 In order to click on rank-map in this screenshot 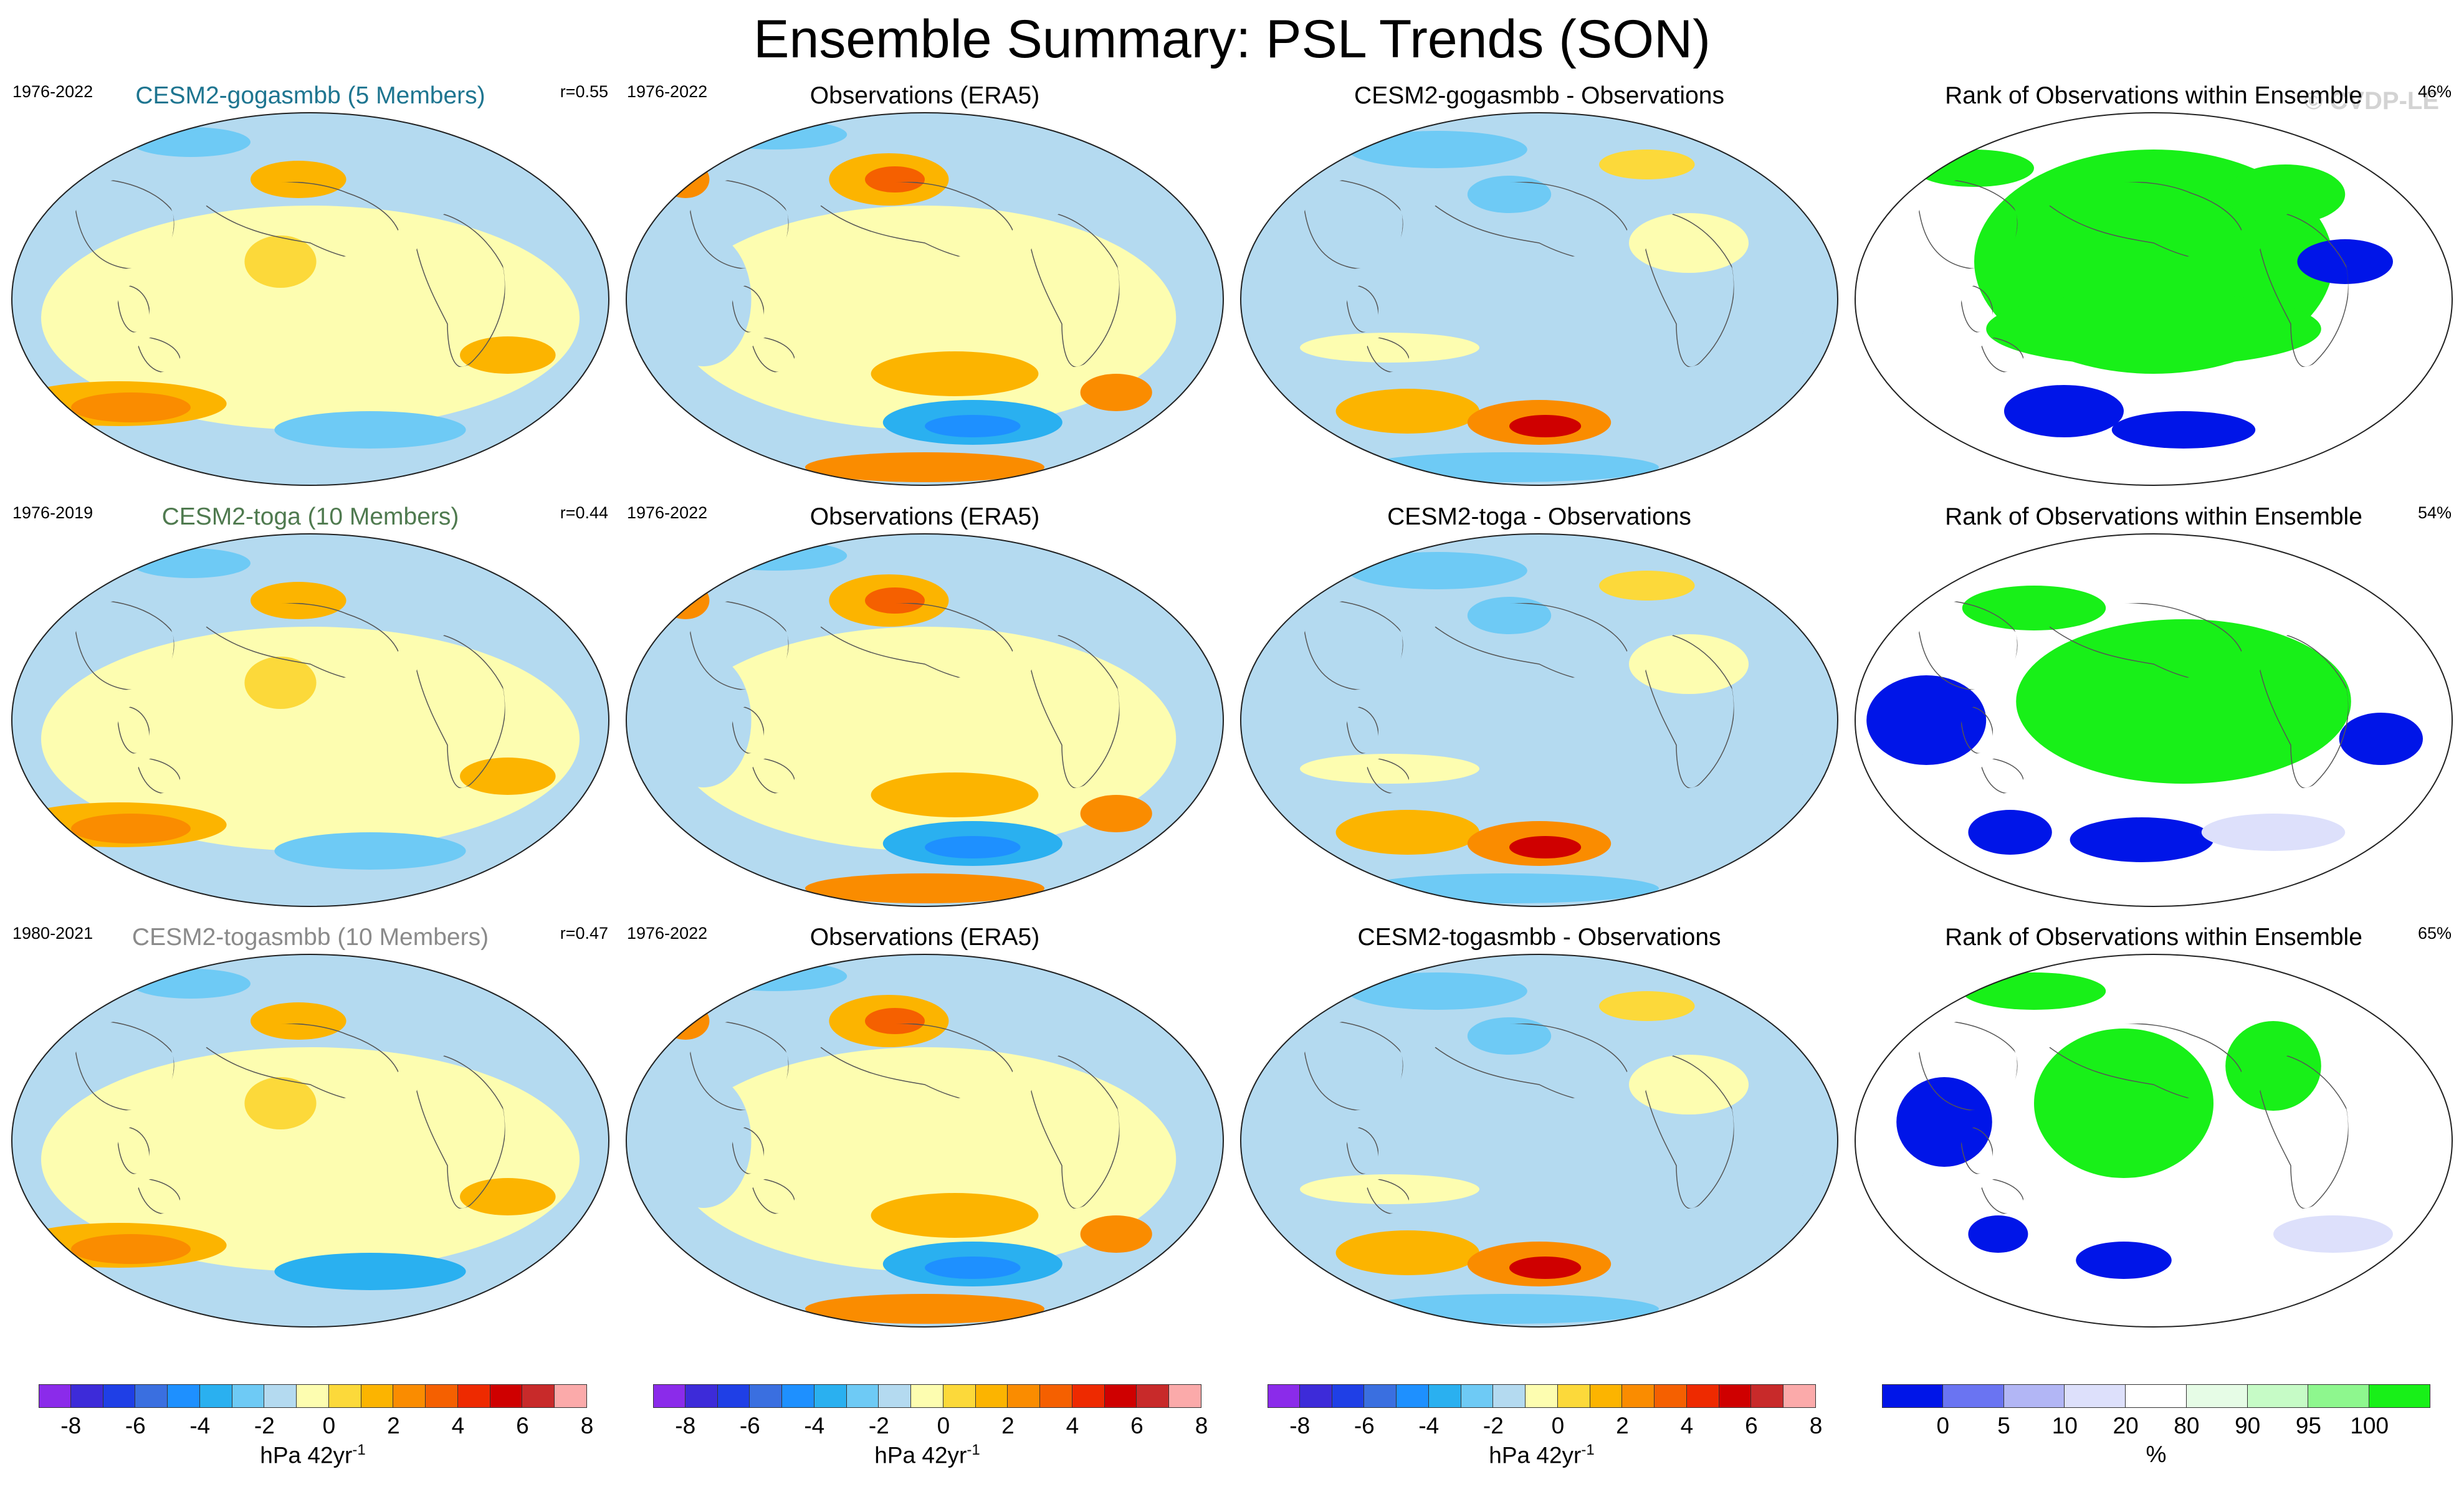, I will do `click(2154, 299)`.